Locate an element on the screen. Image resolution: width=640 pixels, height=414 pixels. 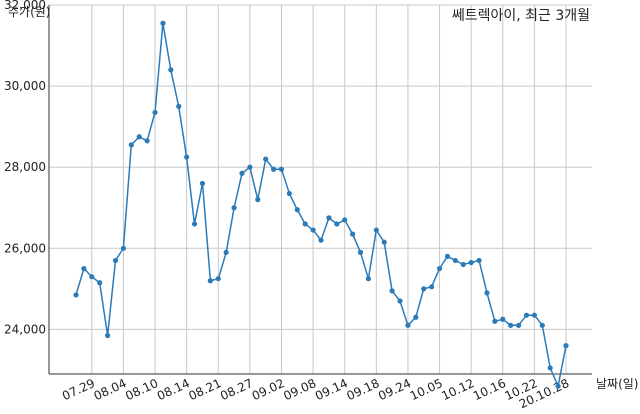
y-axis-label: 주가(원) is located at coordinates (29, 12).